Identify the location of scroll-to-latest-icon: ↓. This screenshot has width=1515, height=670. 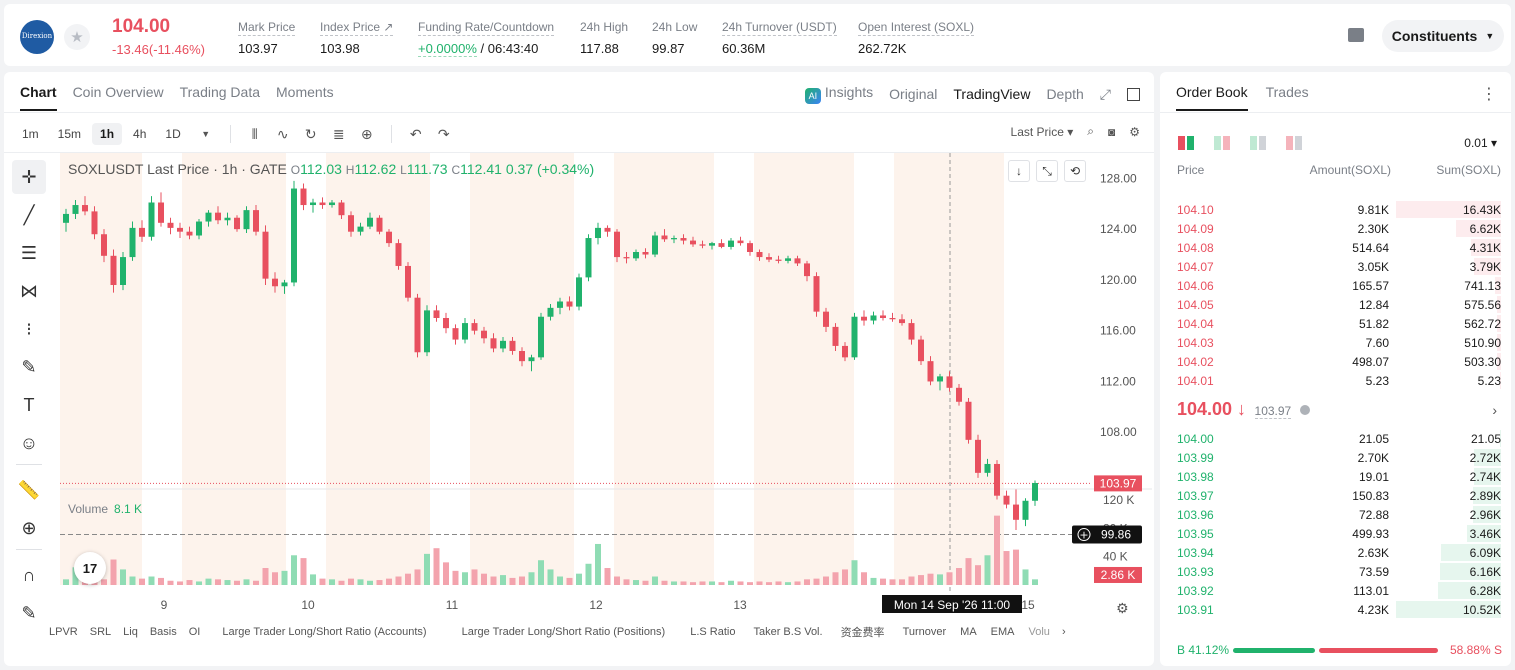
(1019, 171).